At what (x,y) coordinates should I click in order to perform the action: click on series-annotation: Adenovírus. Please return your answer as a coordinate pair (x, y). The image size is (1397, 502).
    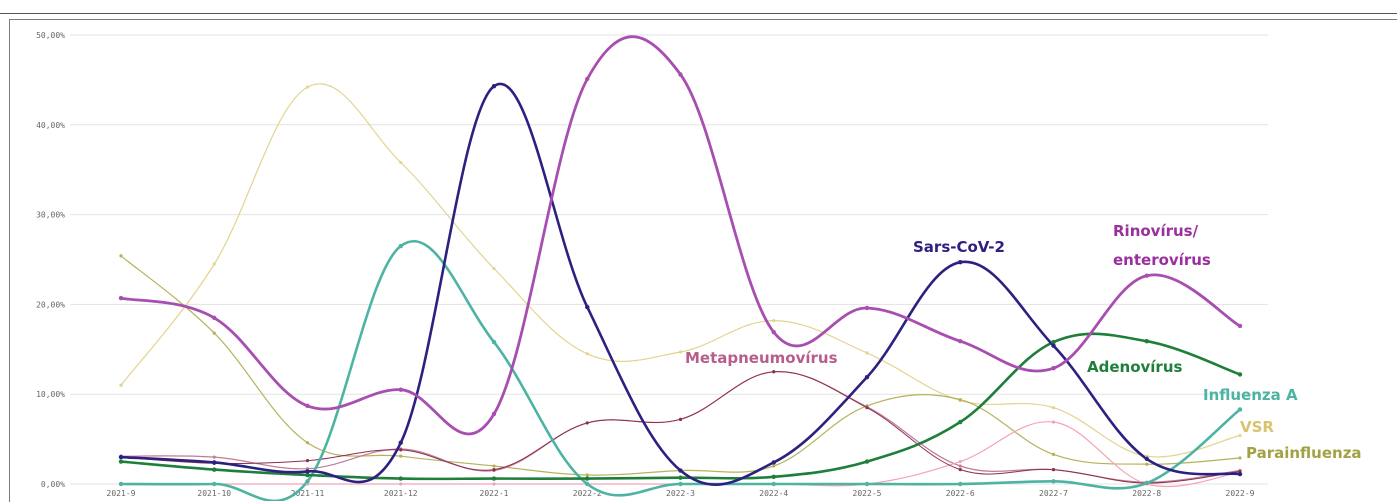
    Looking at the image, I should click on (1134, 367).